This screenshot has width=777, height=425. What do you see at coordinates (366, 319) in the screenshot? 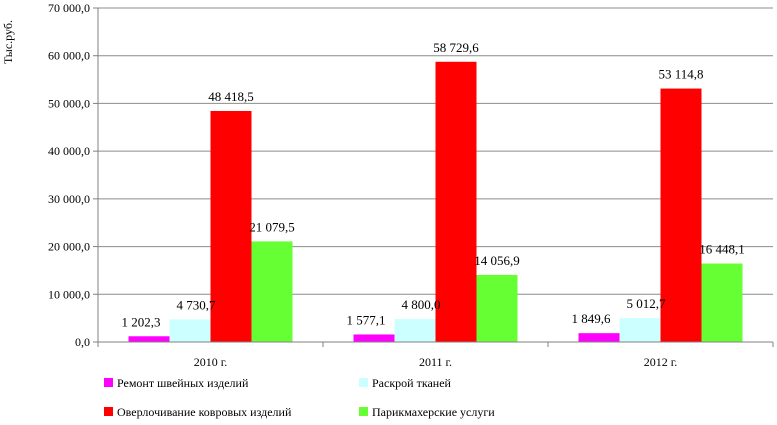
I see `data-label: 1 577,1` at bounding box center [366, 319].